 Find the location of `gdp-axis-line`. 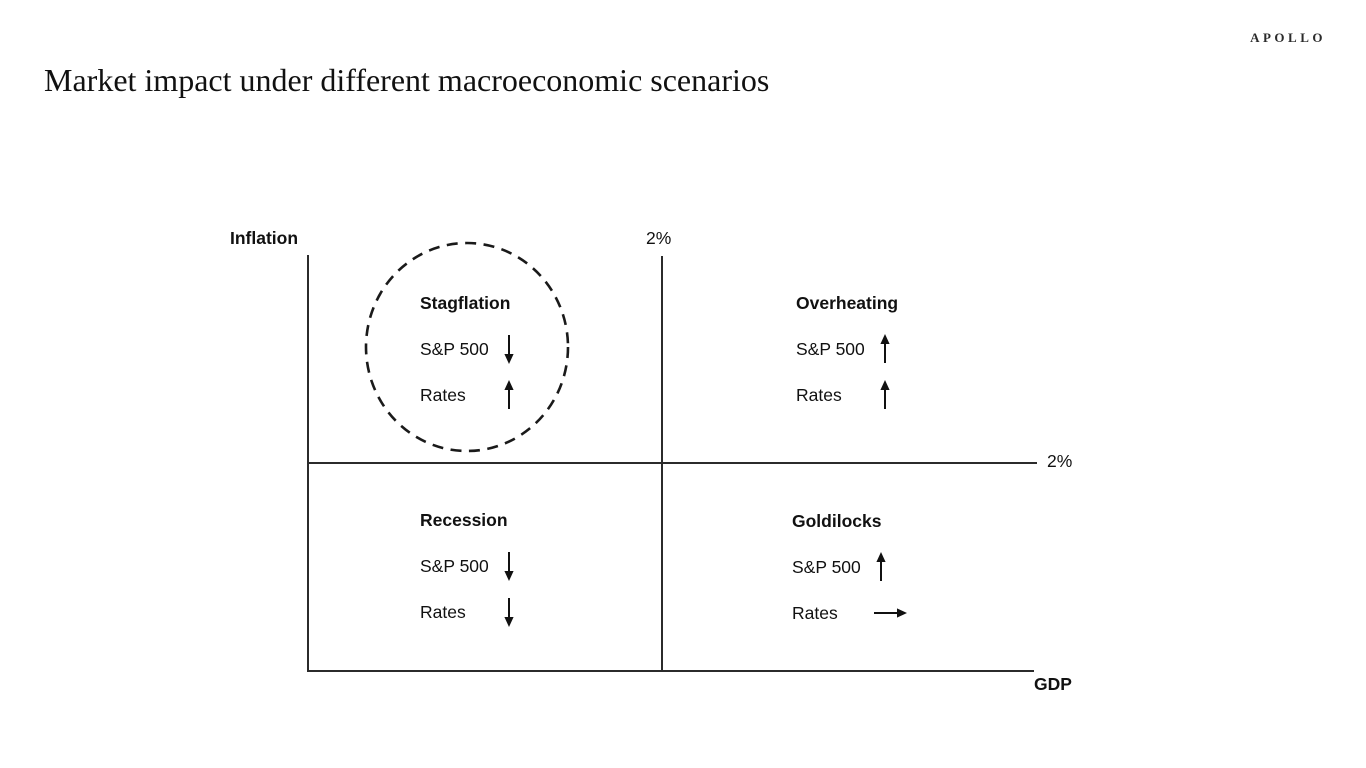

gdp-axis-line is located at coordinates (670, 671).